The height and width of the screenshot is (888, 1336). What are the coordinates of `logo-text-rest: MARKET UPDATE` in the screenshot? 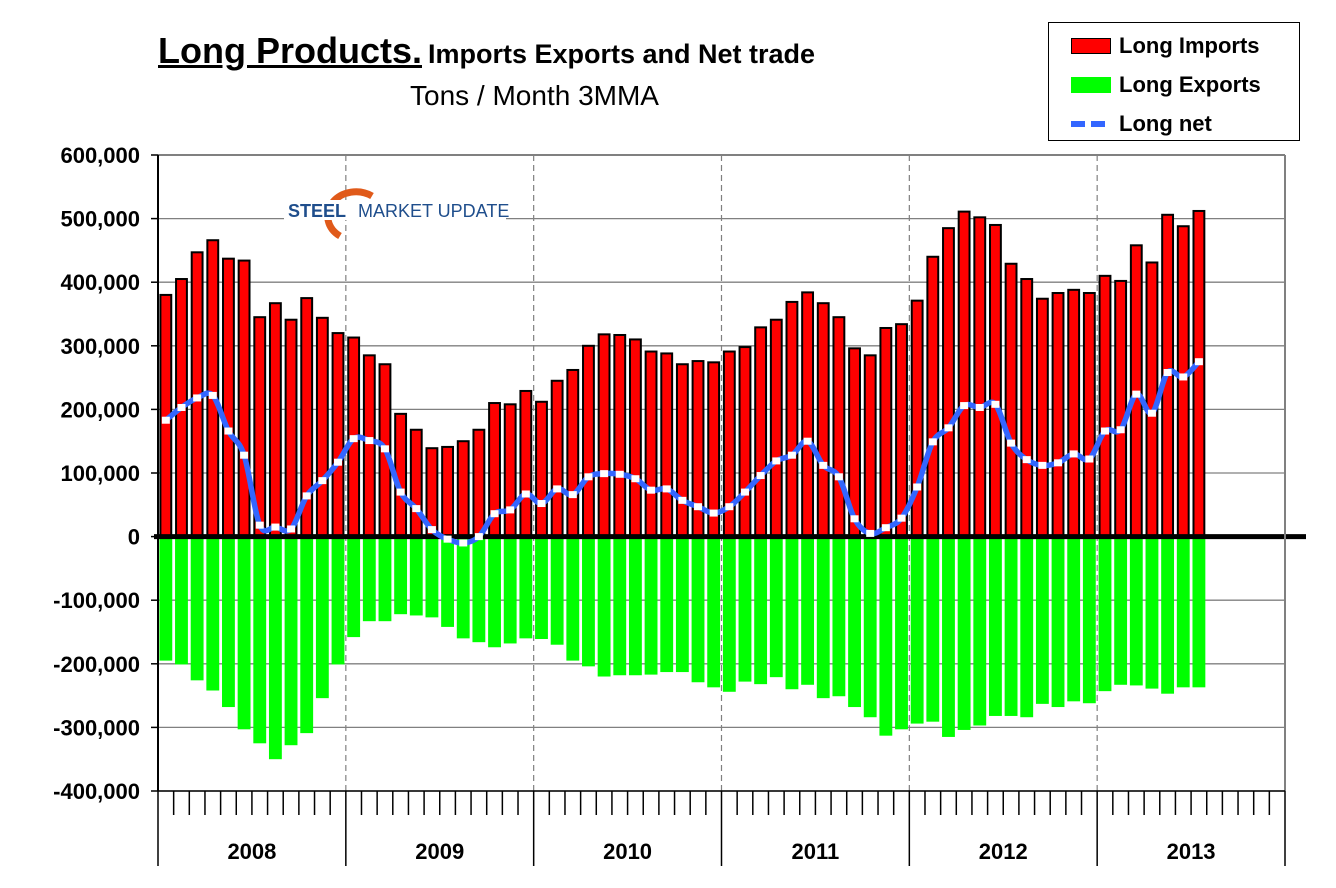 It's located at (433, 211).